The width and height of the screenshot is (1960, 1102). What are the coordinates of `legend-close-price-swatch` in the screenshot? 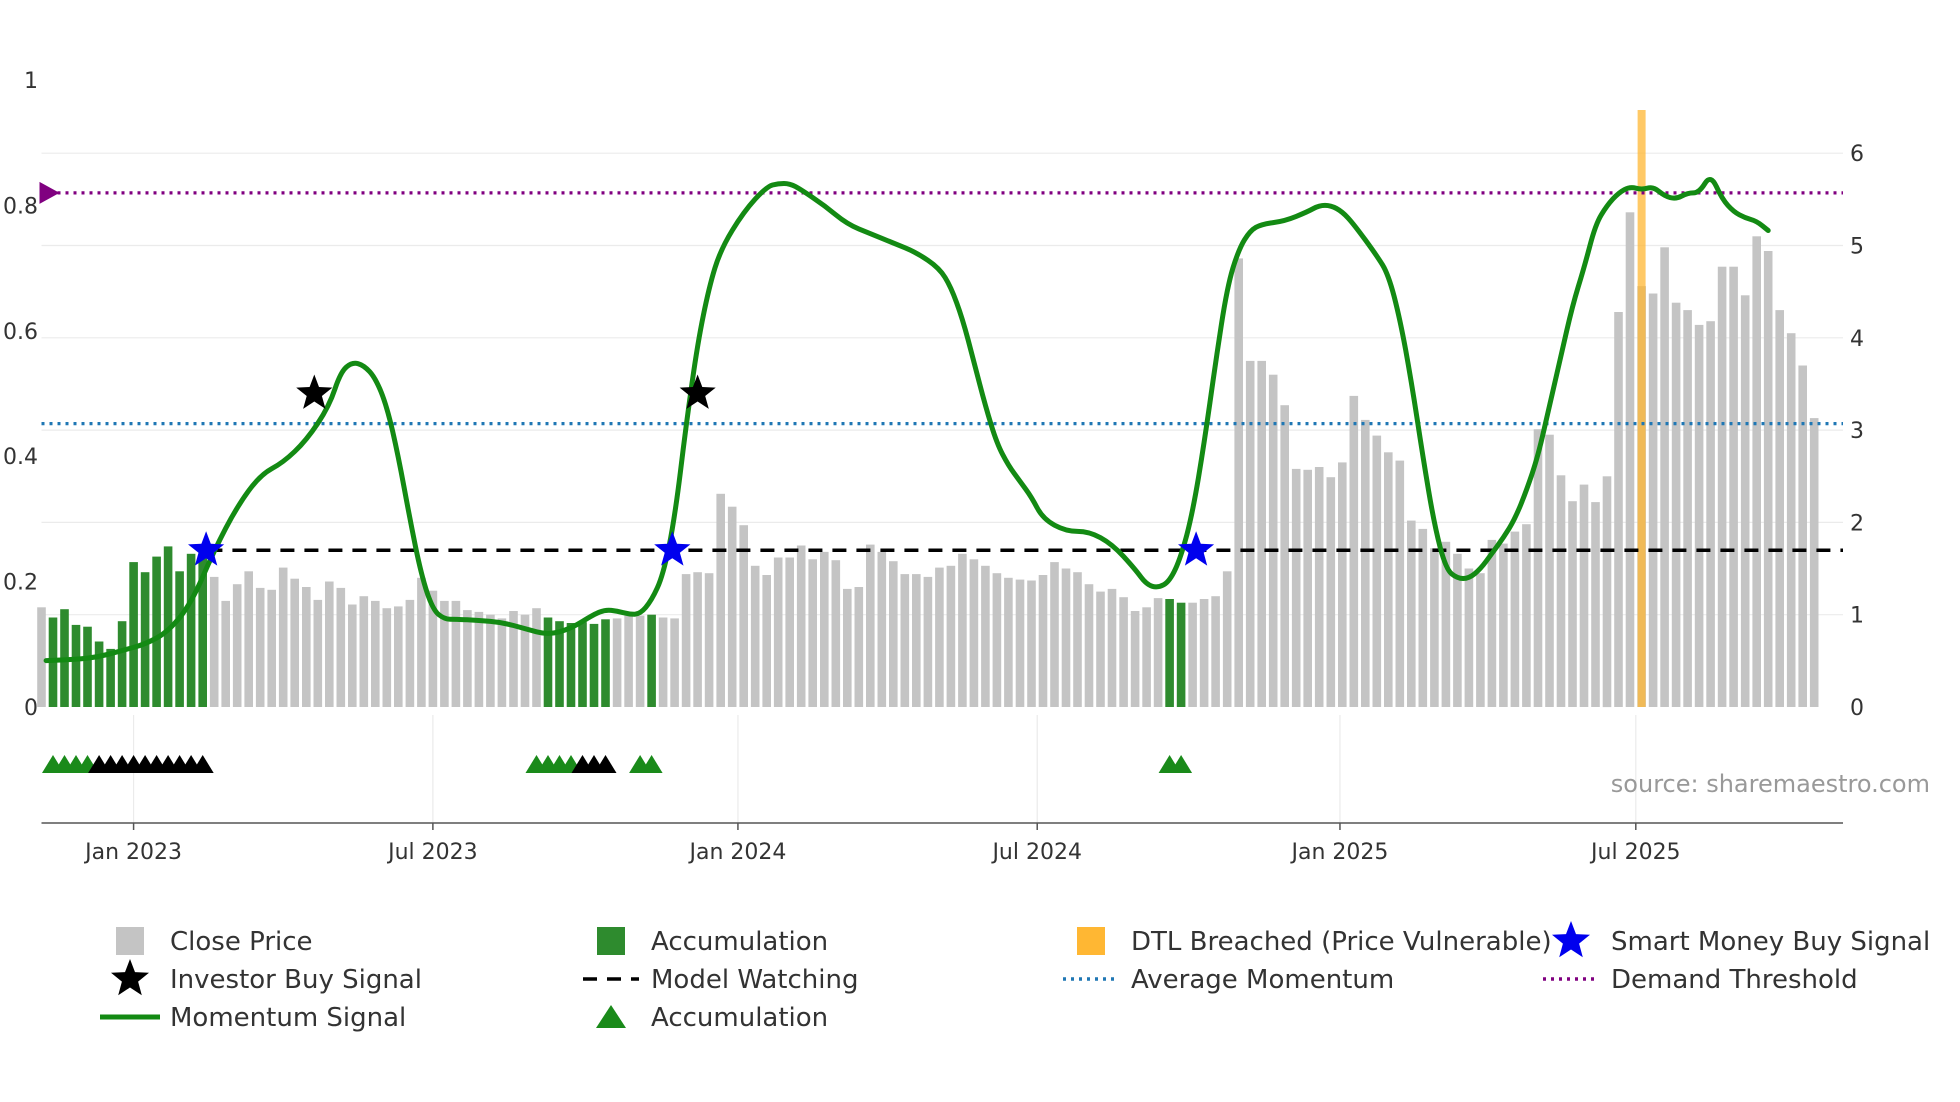 It's located at (130, 941).